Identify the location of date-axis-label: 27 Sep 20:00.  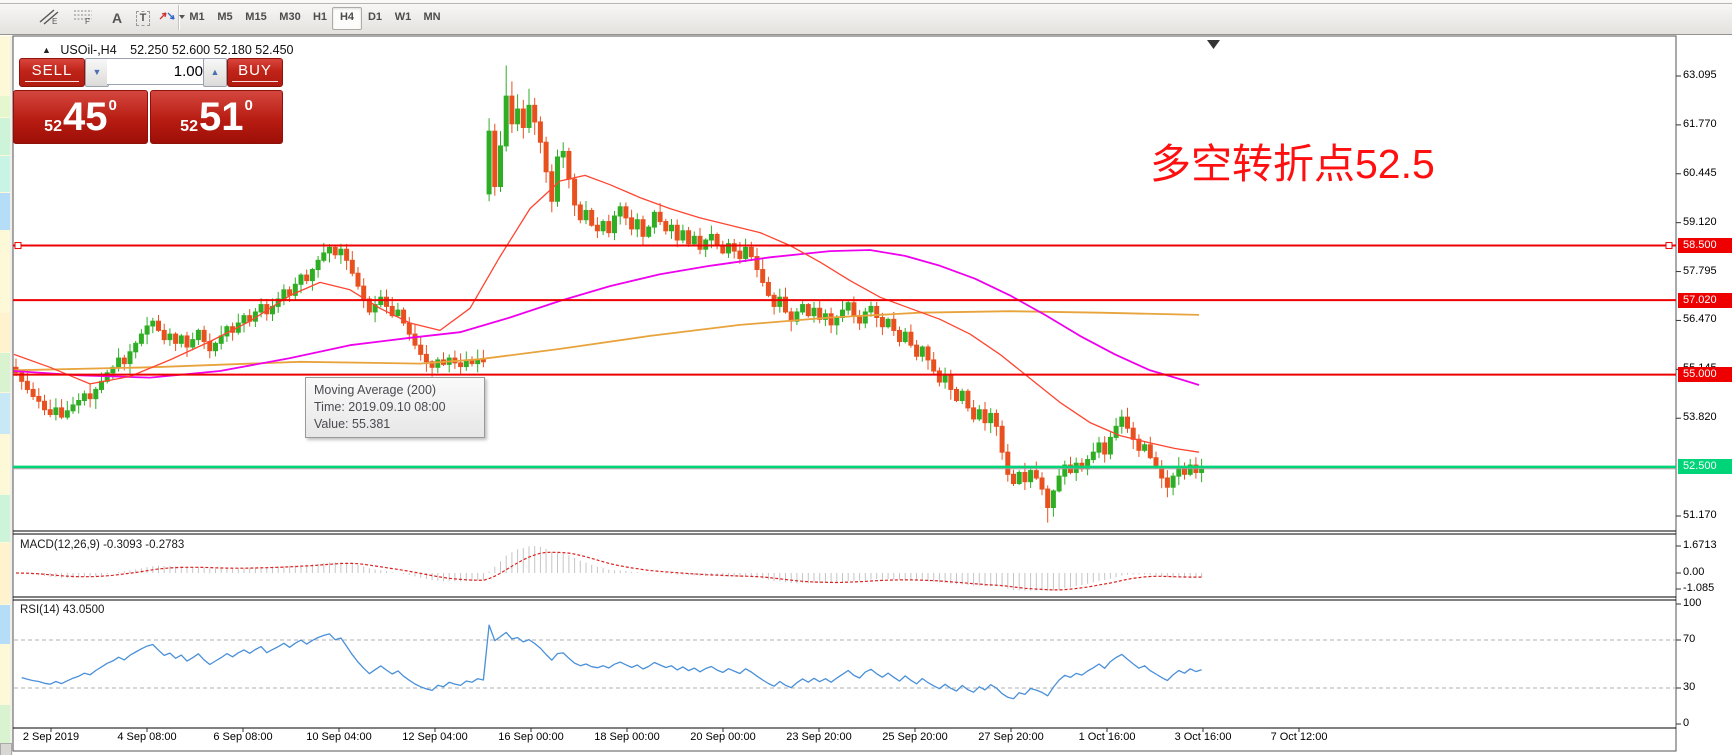
(1011, 737).